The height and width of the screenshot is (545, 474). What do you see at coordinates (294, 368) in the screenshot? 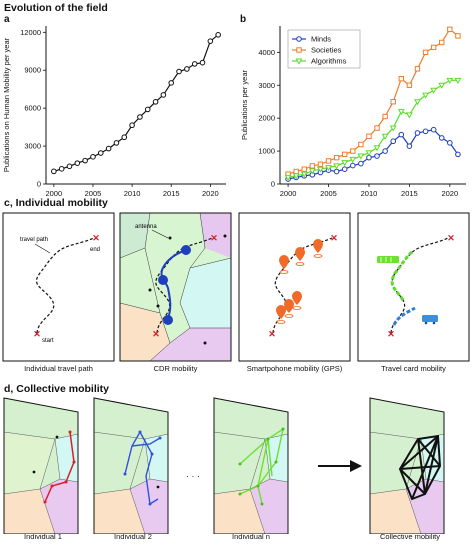
I see `c3-caption: Smartpohone mobility (GPS)` at bounding box center [294, 368].